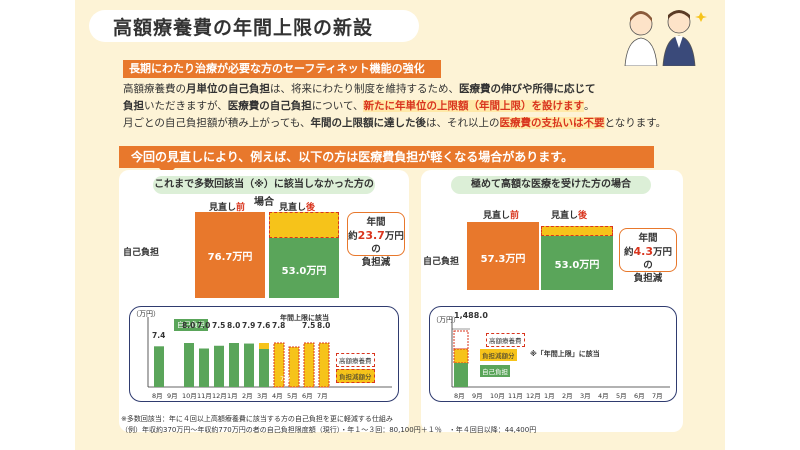 This screenshot has height=450, width=800. Describe the element at coordinates (304, 225) in the screenshot. I see `left-reduced-bar` at that location.